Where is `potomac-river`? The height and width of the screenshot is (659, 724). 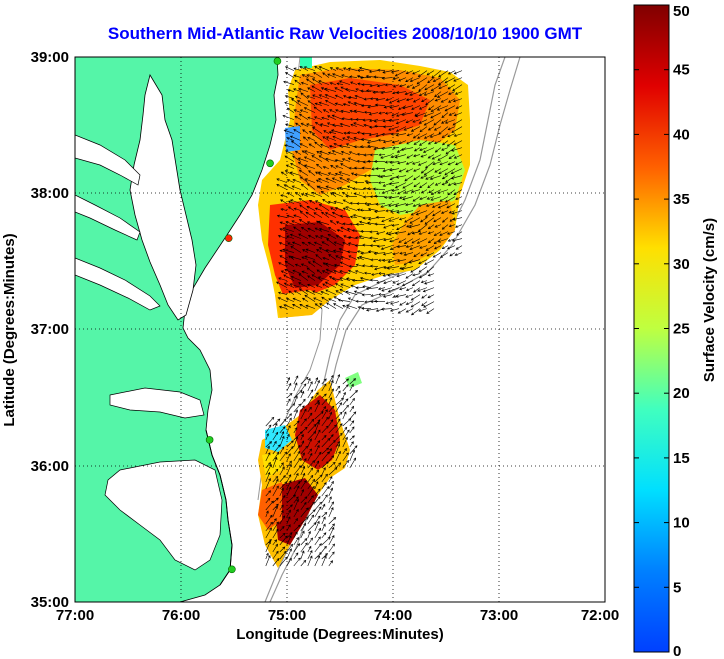 potomac-river is located at coordinates (108, 160).